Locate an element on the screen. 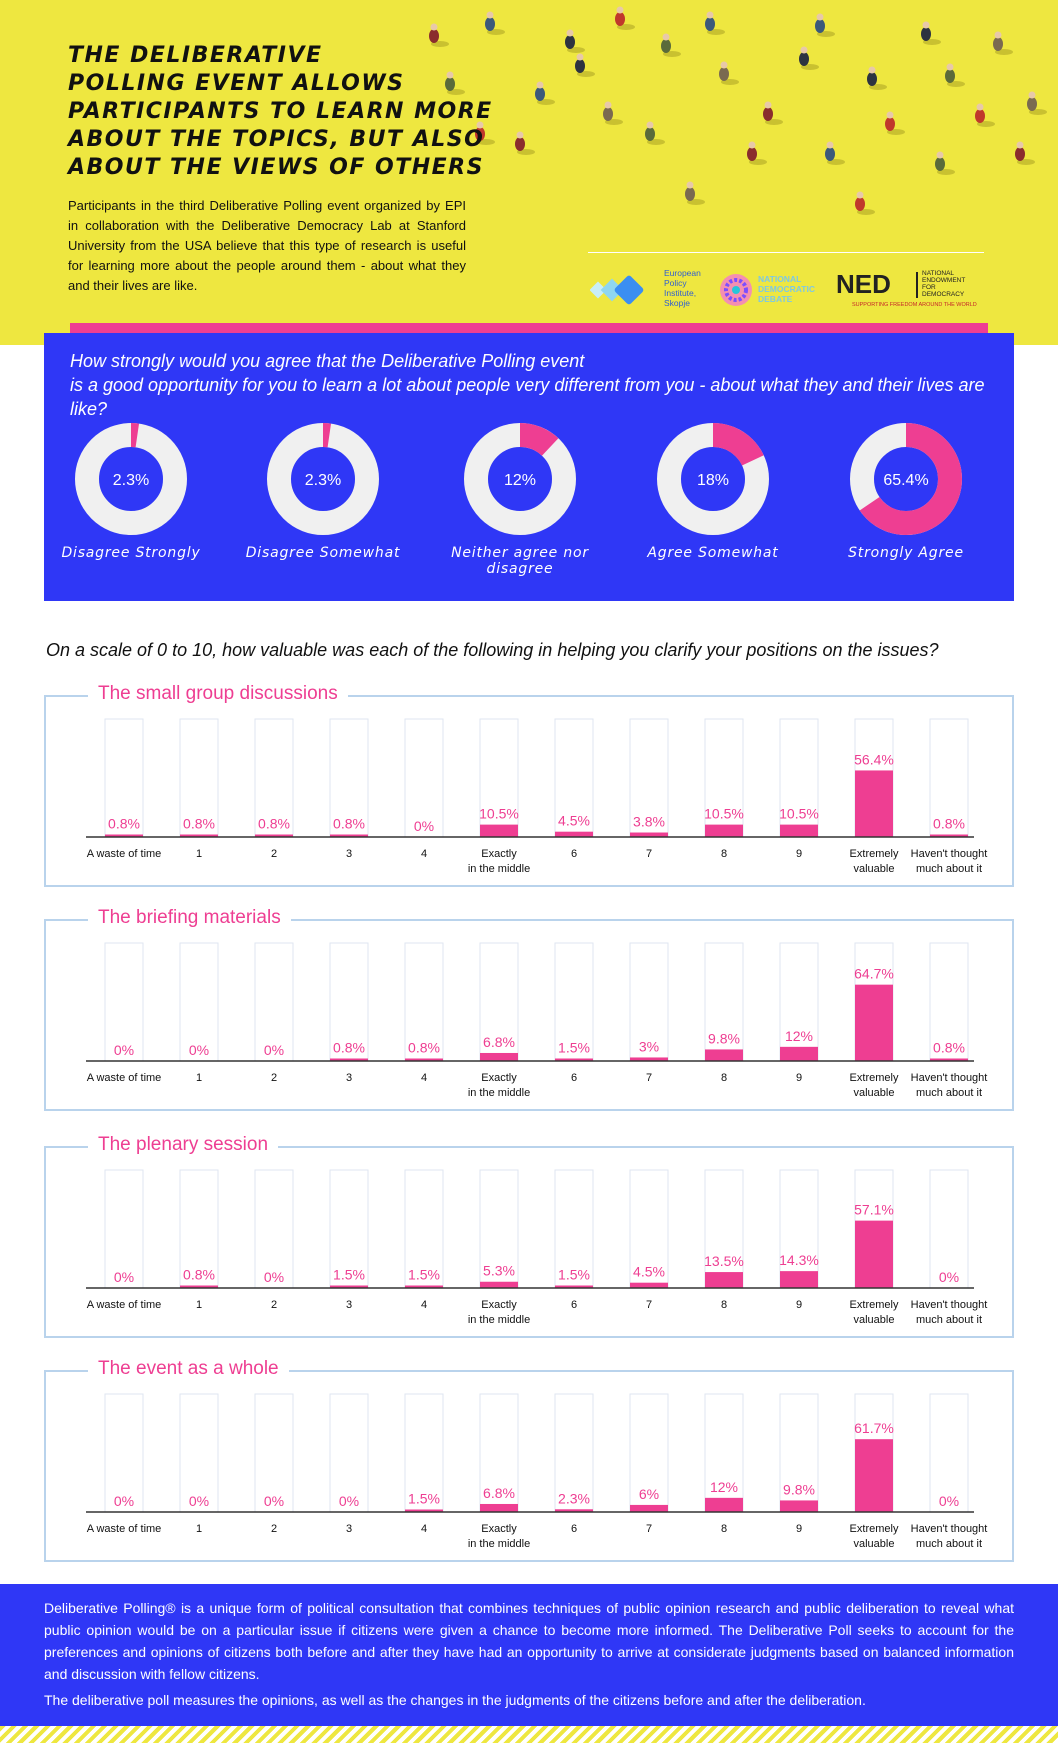 The height and width of the screenshot is (1743, 1058). donut-category-label: Neither agree nor disagree is located at coordinates (520, 561).